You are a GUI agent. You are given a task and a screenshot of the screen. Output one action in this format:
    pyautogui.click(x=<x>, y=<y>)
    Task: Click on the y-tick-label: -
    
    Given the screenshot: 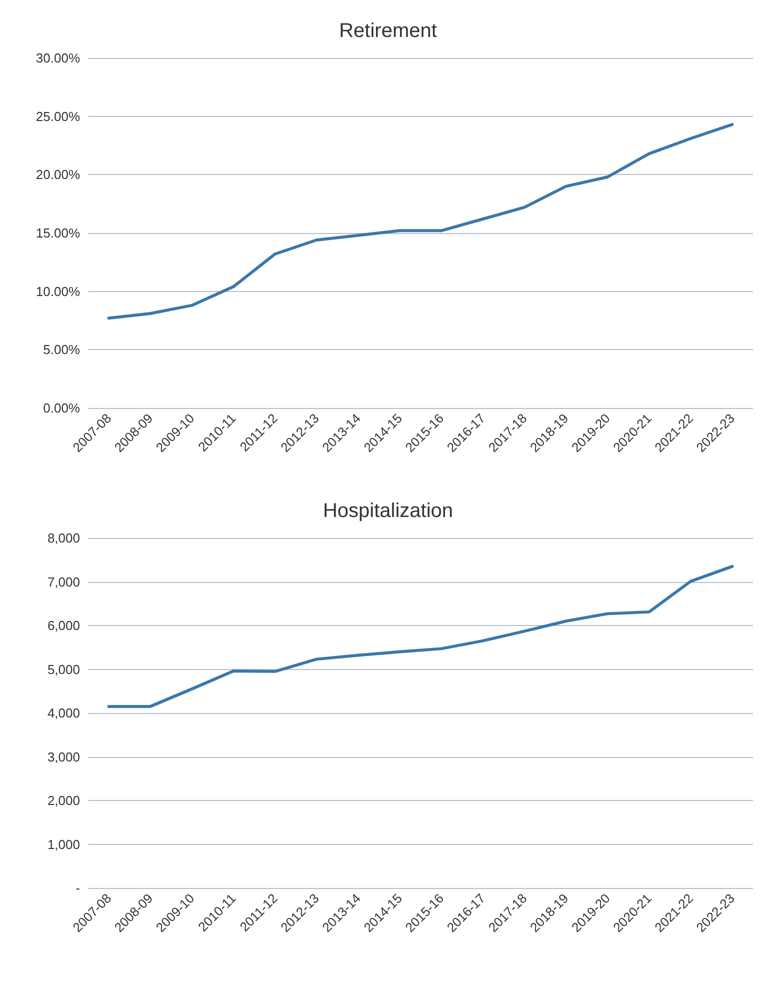 What is the action you would take?
    pyautogui.click(x=78, y=888)
    